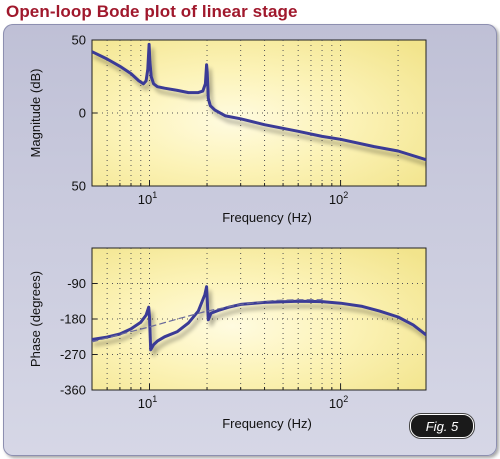  What do you see at coordinates (73, 319) in the screenshot?
I see `y-tick-label: -180` at bounding box center [73, 319].